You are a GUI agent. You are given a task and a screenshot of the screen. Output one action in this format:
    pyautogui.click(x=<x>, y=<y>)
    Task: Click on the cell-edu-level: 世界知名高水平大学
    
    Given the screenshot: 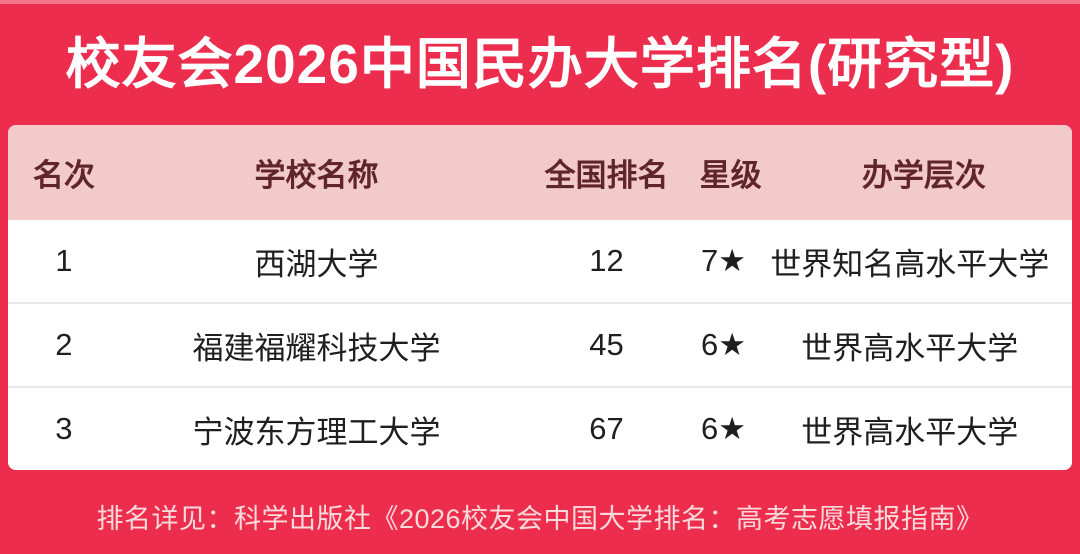 What is the action you would take?
    pyautogui.click(x=910, y=264)
    